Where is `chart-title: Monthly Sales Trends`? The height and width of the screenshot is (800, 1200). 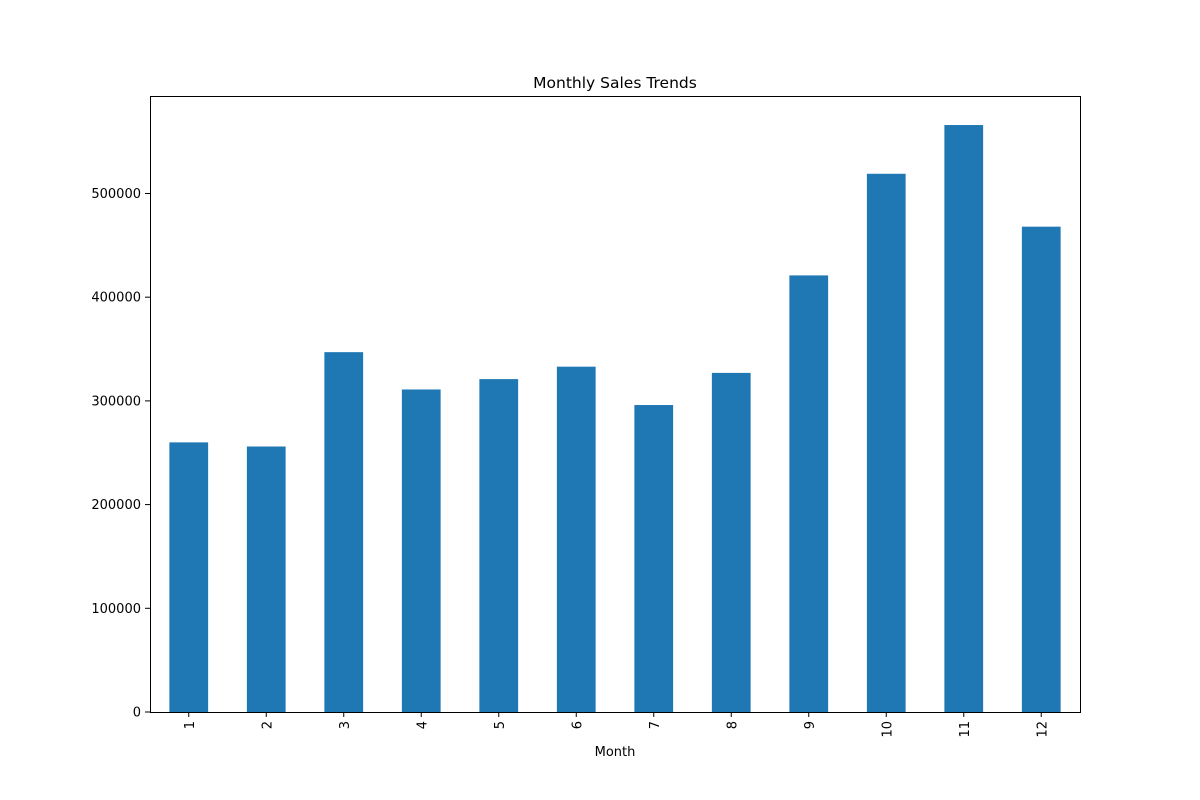 chart-title: Monthly Sales Trends is located at coordinates (615, 83).